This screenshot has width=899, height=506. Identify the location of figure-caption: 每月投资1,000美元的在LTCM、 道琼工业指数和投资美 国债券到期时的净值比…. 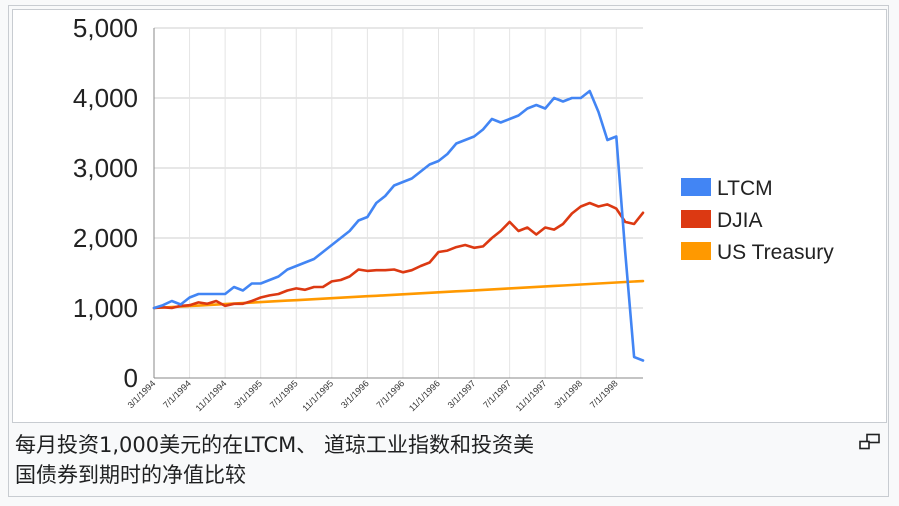
(425, 460).